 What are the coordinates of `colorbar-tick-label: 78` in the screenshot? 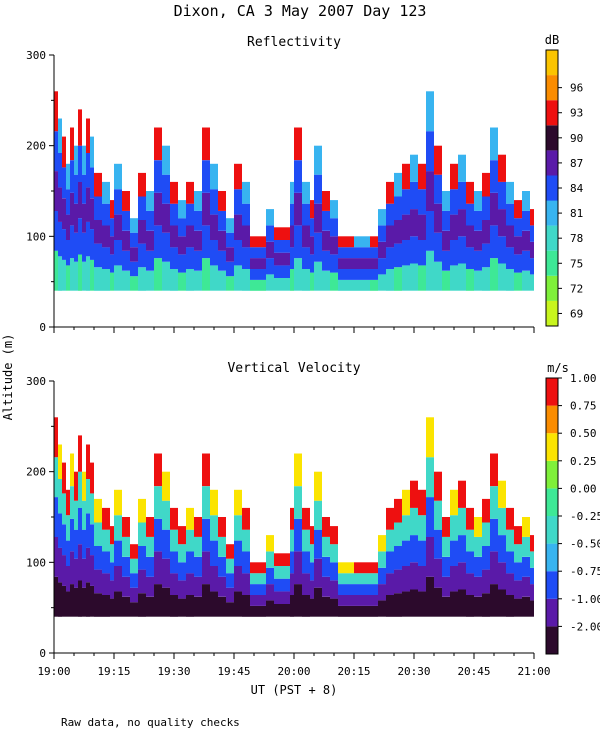 It's located at (576, 238).